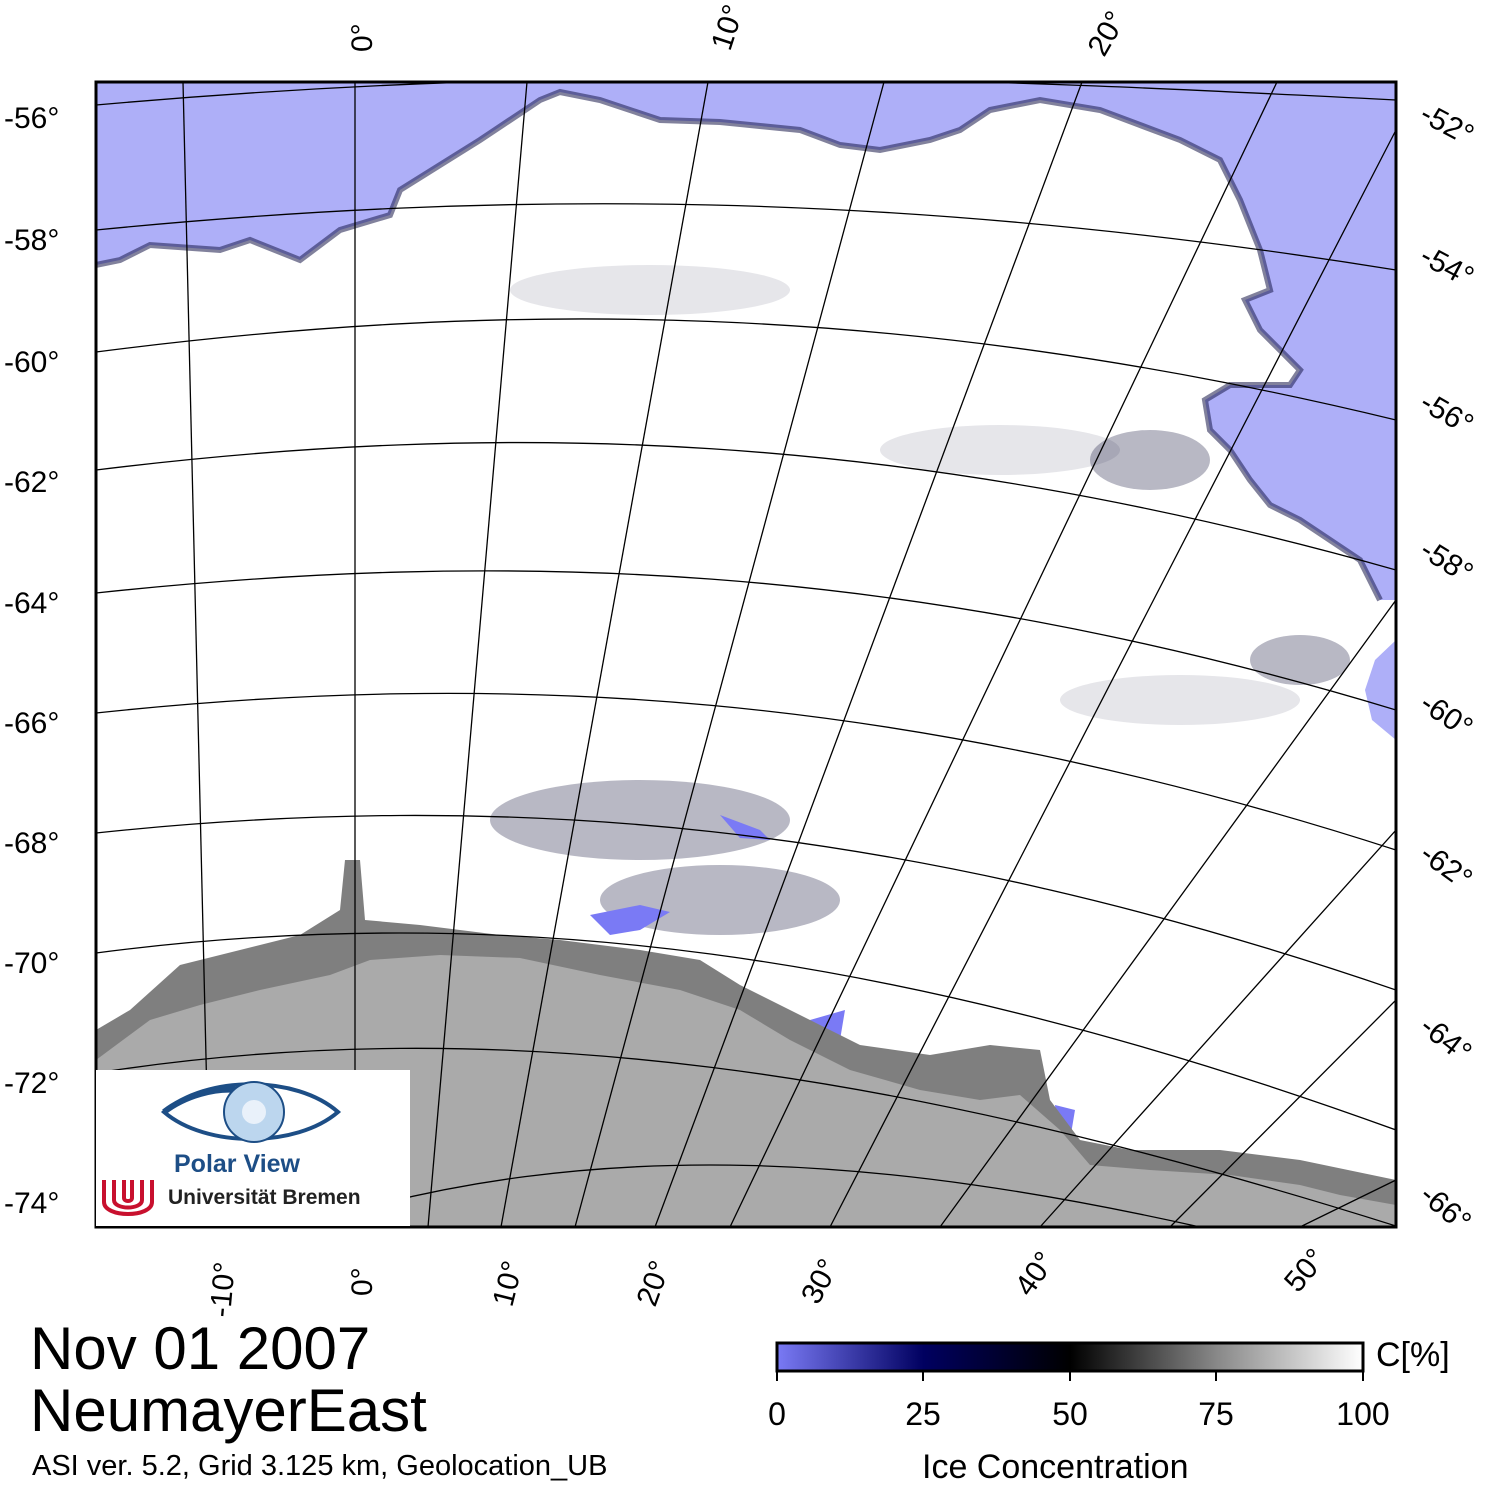 This screenshot has width=1486, height=1487. I want to click on lon-label-bottom: 20°, so click(654, 1283).